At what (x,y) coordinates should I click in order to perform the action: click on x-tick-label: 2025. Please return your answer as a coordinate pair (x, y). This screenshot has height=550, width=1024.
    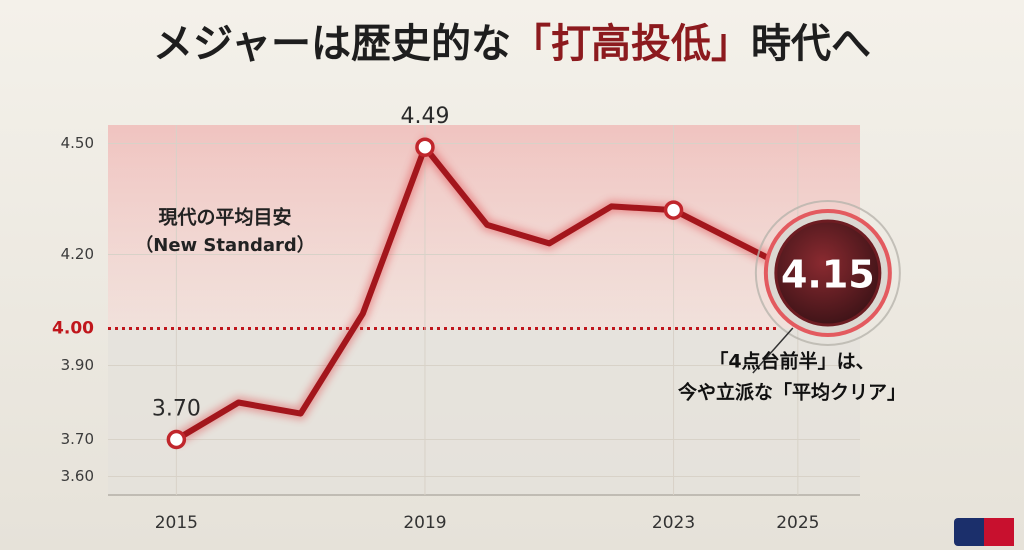
    Looking at the image, I should click on (797, 523).